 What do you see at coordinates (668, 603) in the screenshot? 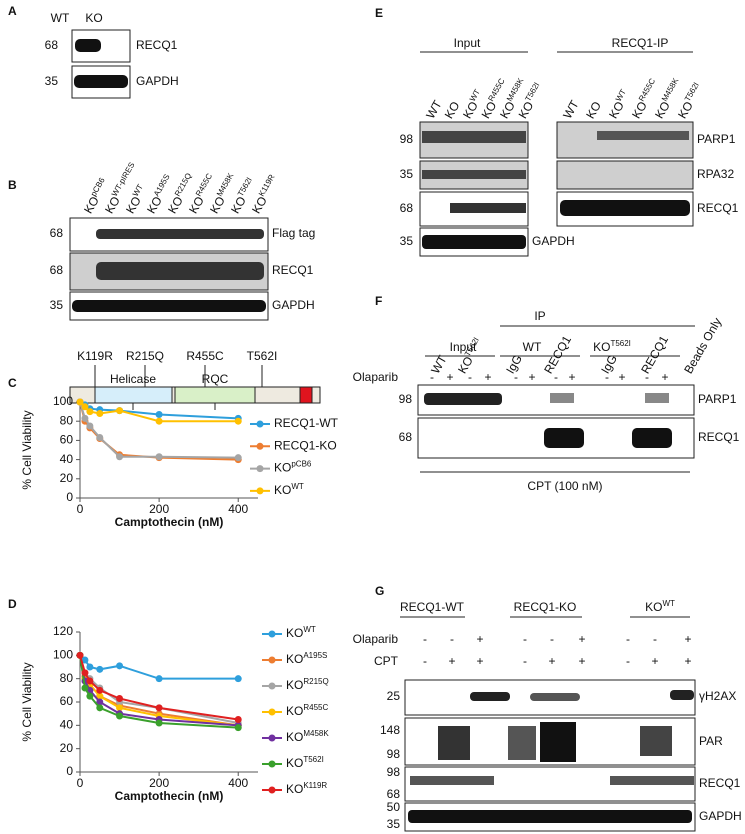
I see `label-sup: WT` at bounding box center [668, 603].